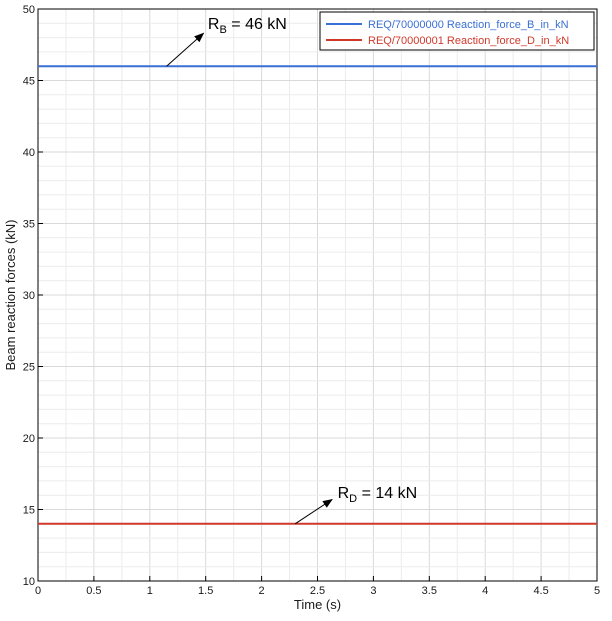 The image size is (612, 621). What do you see at coordinates (373, 591) in the screenshot?
I see `x-tick-label: 3` at bounding box center [373, 591].